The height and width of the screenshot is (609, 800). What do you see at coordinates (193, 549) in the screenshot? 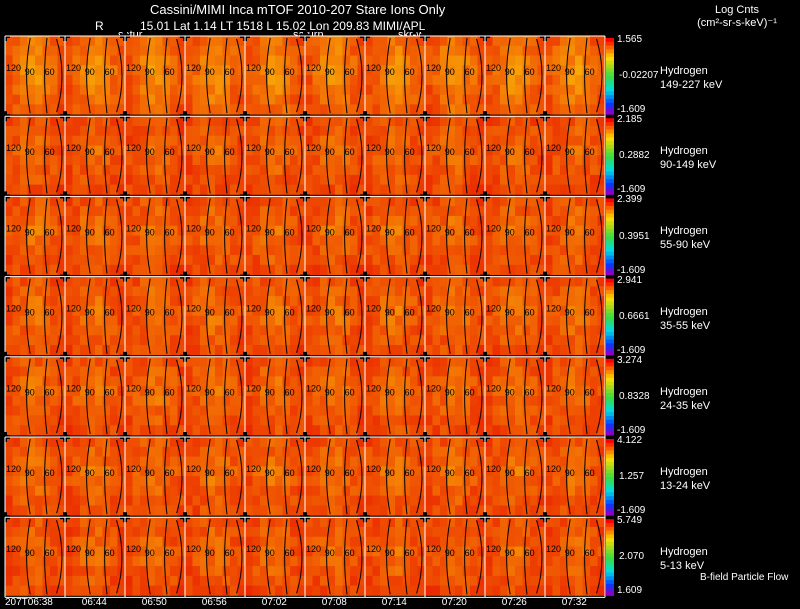
I see `angle-label: 120` at bounding box center [193, 549].